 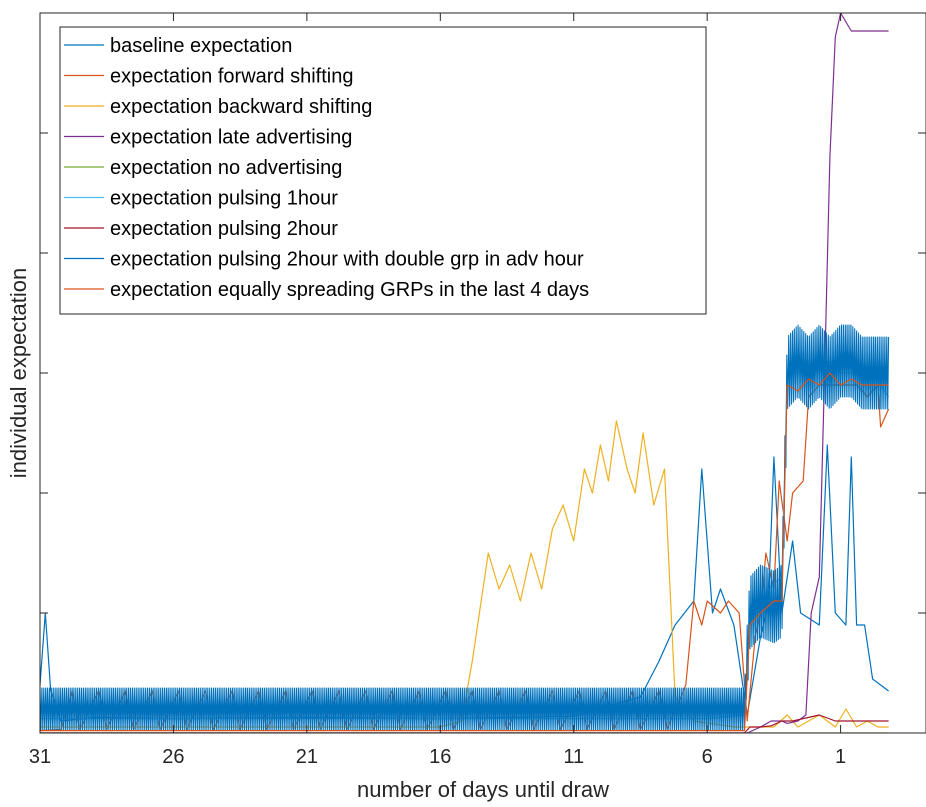 I want to click on legend-entry-1: baseline expectation, so click(x=201, y=46).